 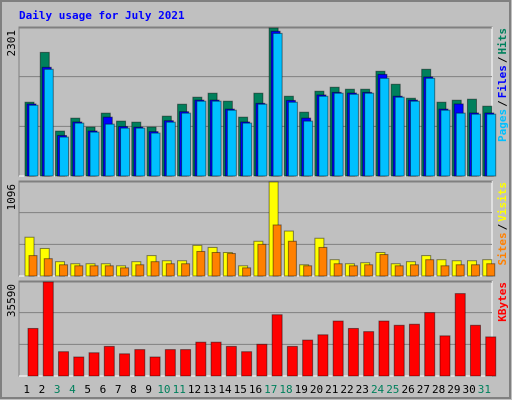 I want to click on x-tick-label: 21, so click(x=331, y=389).